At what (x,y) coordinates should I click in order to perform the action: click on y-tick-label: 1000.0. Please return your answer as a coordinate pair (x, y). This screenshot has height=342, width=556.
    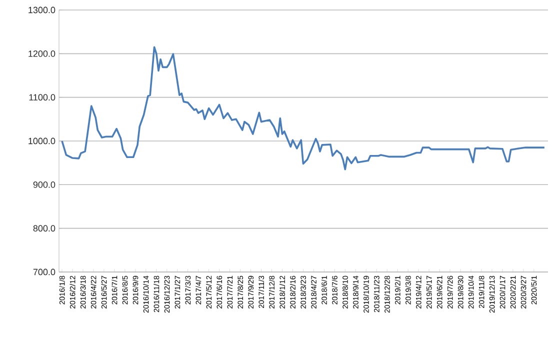
    Looking at the image, I should click on (42, 141).